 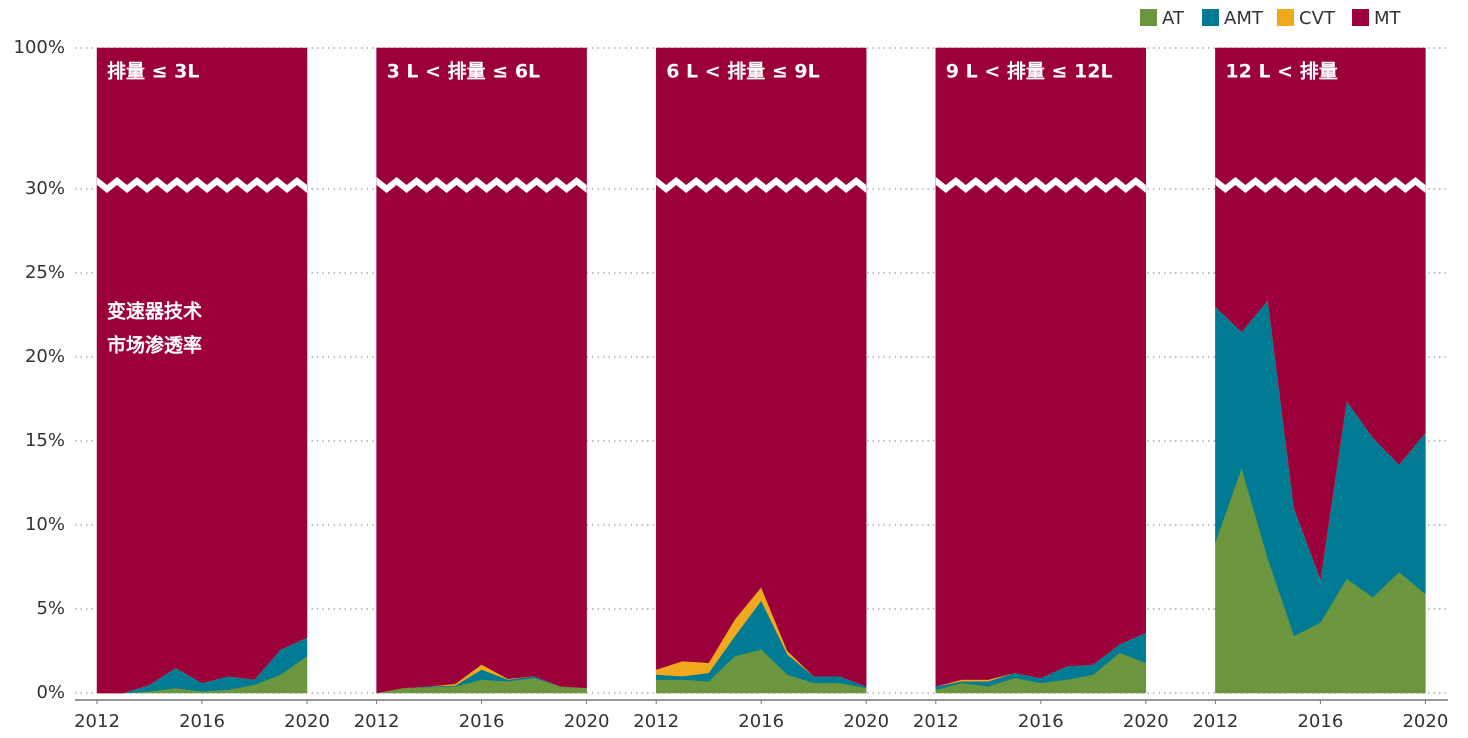 What do you see at coordinates (50, 692) in the screenshot?
I see `y-tick-label: 0%` at bounding box center [50, 692].